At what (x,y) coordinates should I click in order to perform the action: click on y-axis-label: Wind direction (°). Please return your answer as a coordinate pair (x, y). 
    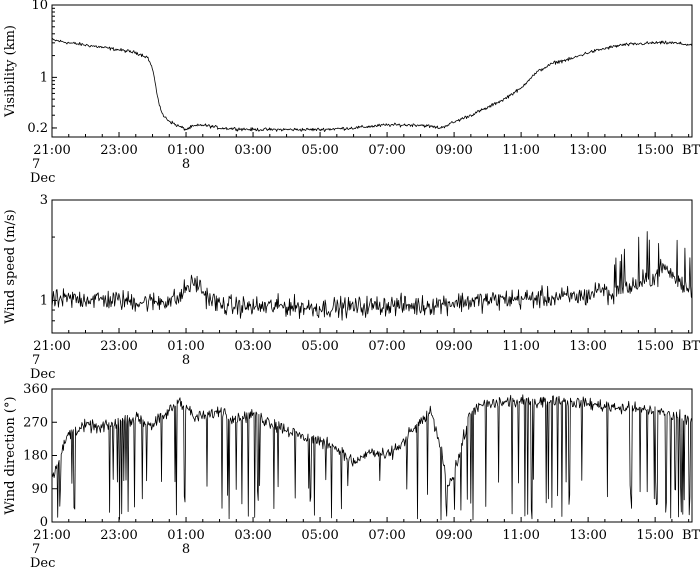
    Looking at the image, I should click on (10, 455).